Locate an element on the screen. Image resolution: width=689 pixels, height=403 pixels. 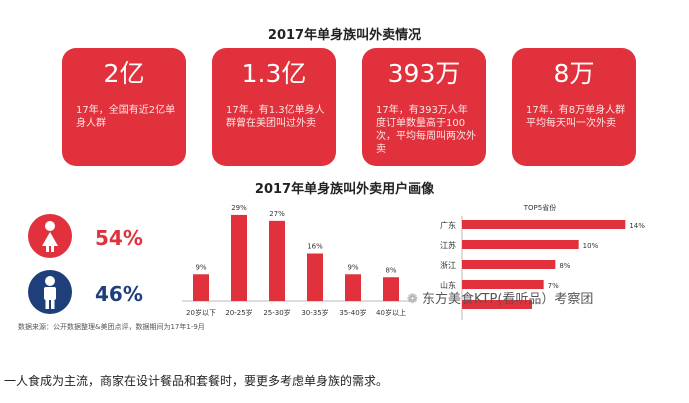
stat-card-description: 17年，有1.3亿单身人群曾在美团叫过外卖 is located at coordinates (275, 117).